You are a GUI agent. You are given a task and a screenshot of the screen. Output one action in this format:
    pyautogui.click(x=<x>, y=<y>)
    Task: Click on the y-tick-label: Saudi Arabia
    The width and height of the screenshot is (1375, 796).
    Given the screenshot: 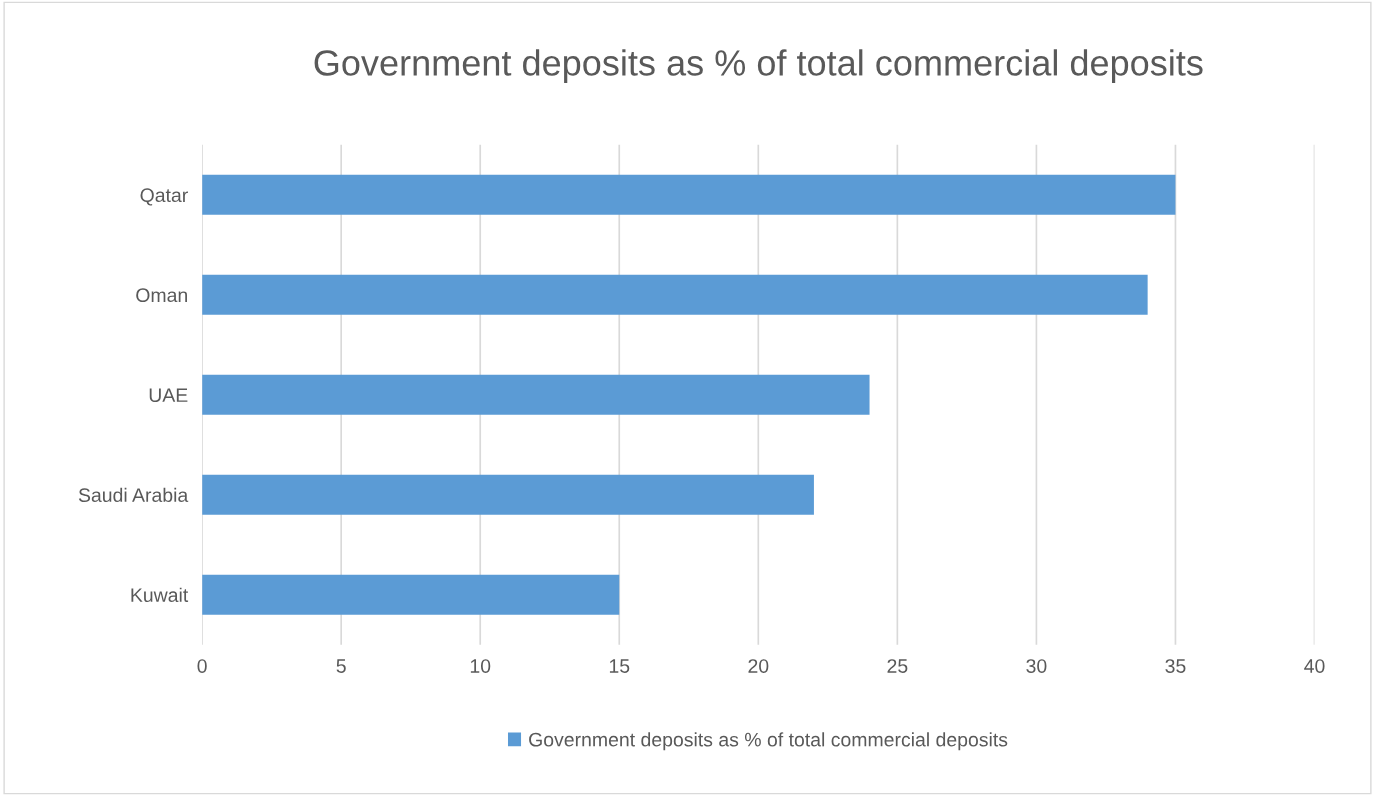 What is the action you would take?
    pyautogui.click(x=133, y=495)
    